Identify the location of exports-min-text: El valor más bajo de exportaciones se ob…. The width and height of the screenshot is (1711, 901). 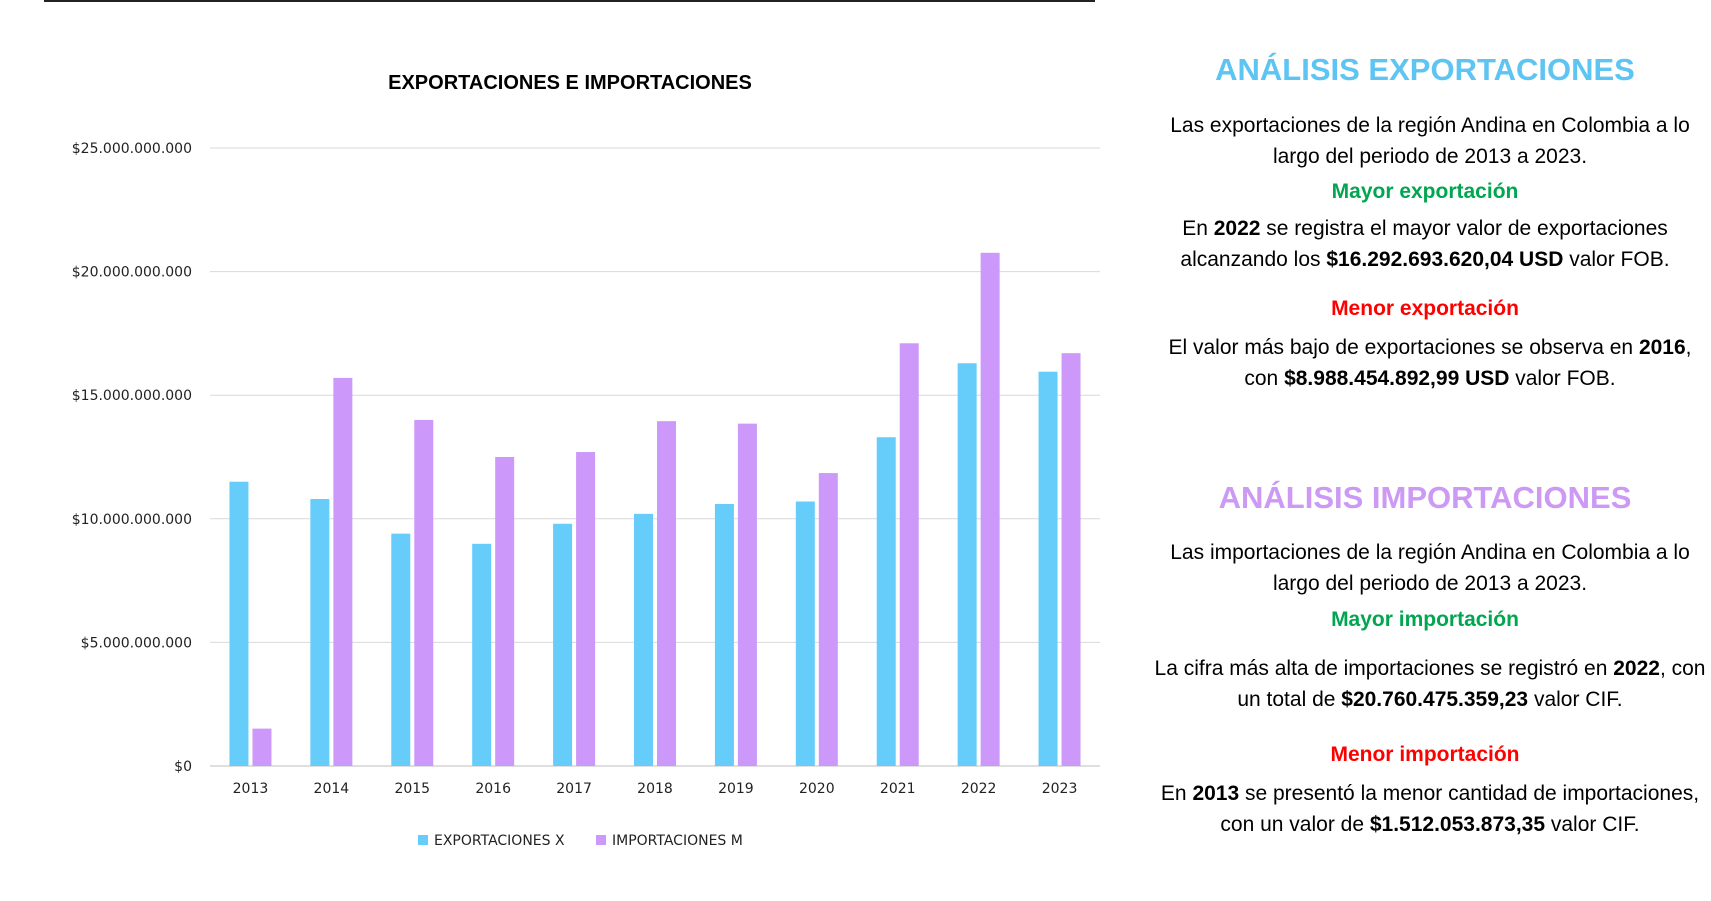
(1430, 363).